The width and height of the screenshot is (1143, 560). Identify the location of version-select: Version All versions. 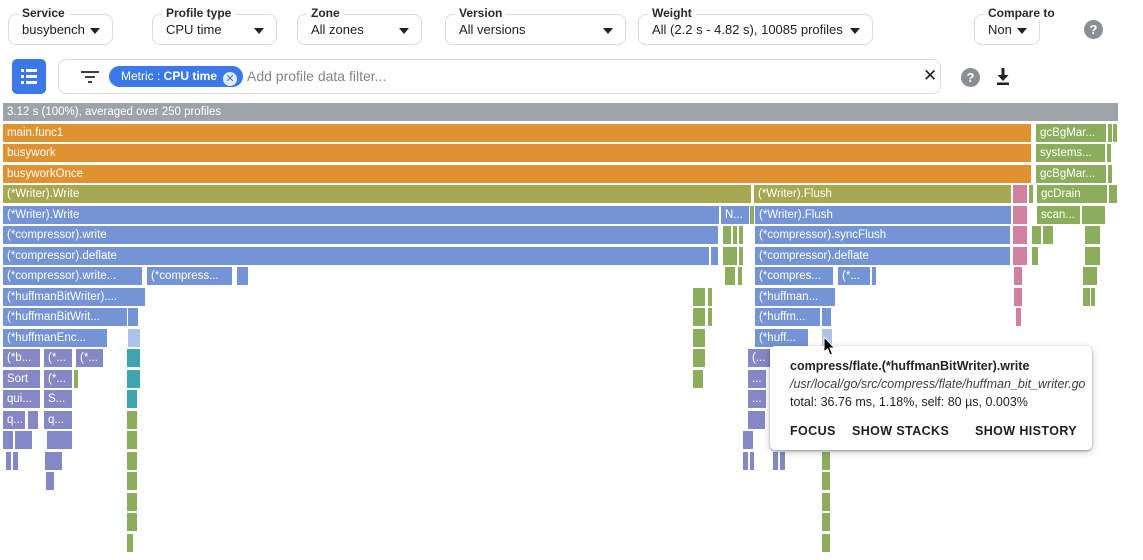
(535, 25).